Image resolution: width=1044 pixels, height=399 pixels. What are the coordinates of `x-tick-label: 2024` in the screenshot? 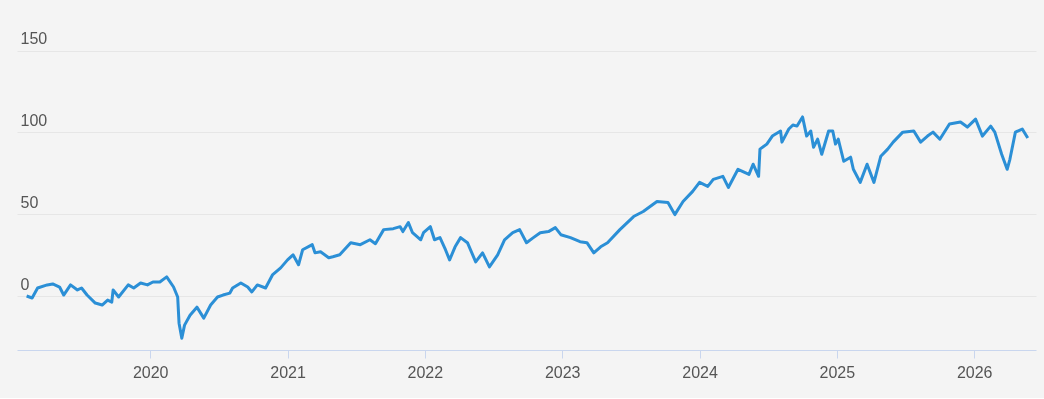 It's located at (700, 372).